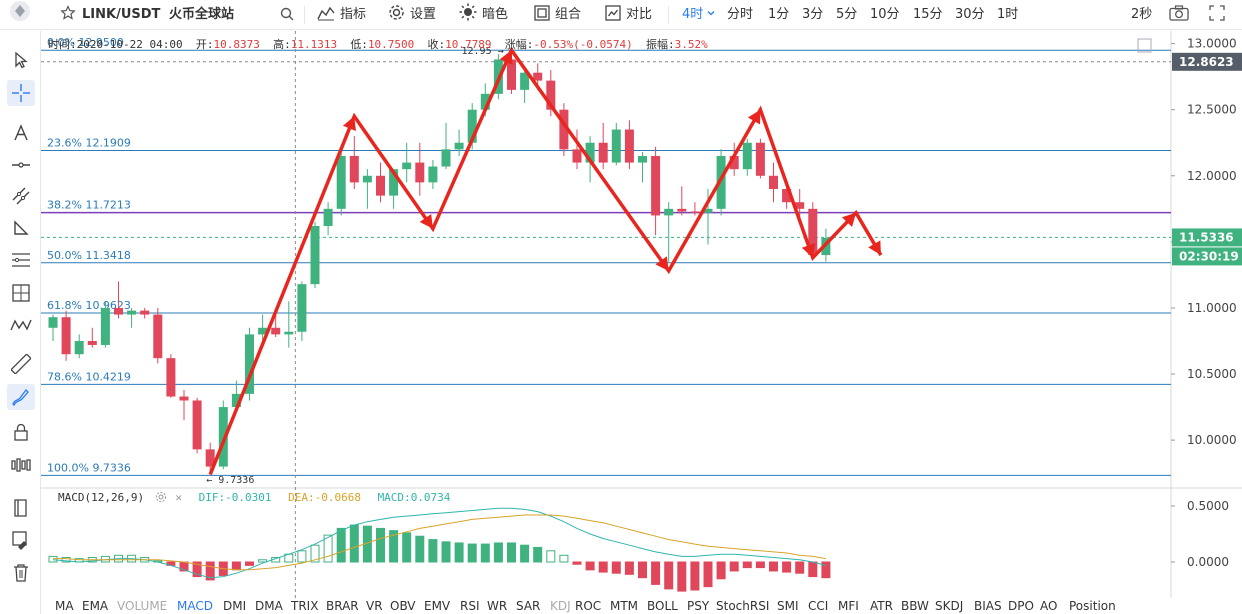 This screenshot has height=614, width=1242. What do you see at coordinates (662, 606) in the screenshot?
I see `indicator-tab-boll: BOLL` at bounding box center [662, 606].